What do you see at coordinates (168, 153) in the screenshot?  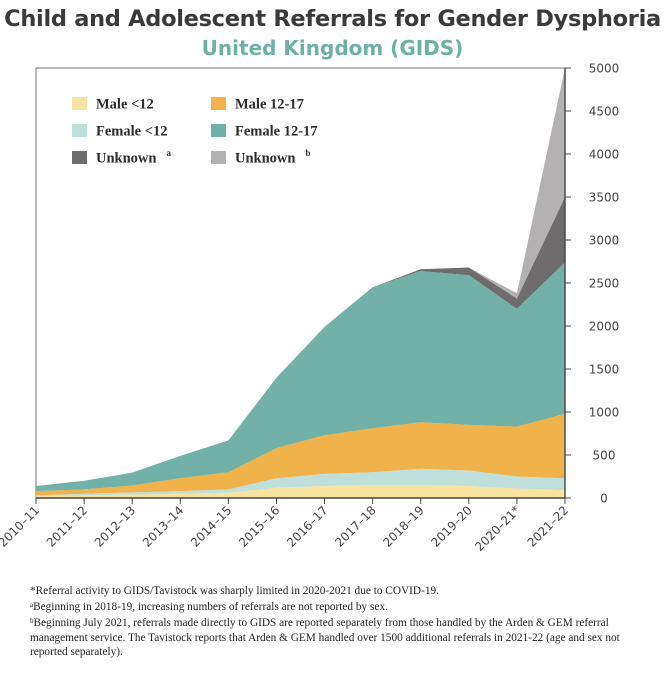 I see `legend-superscript: a` at bounding box center [168, 153].